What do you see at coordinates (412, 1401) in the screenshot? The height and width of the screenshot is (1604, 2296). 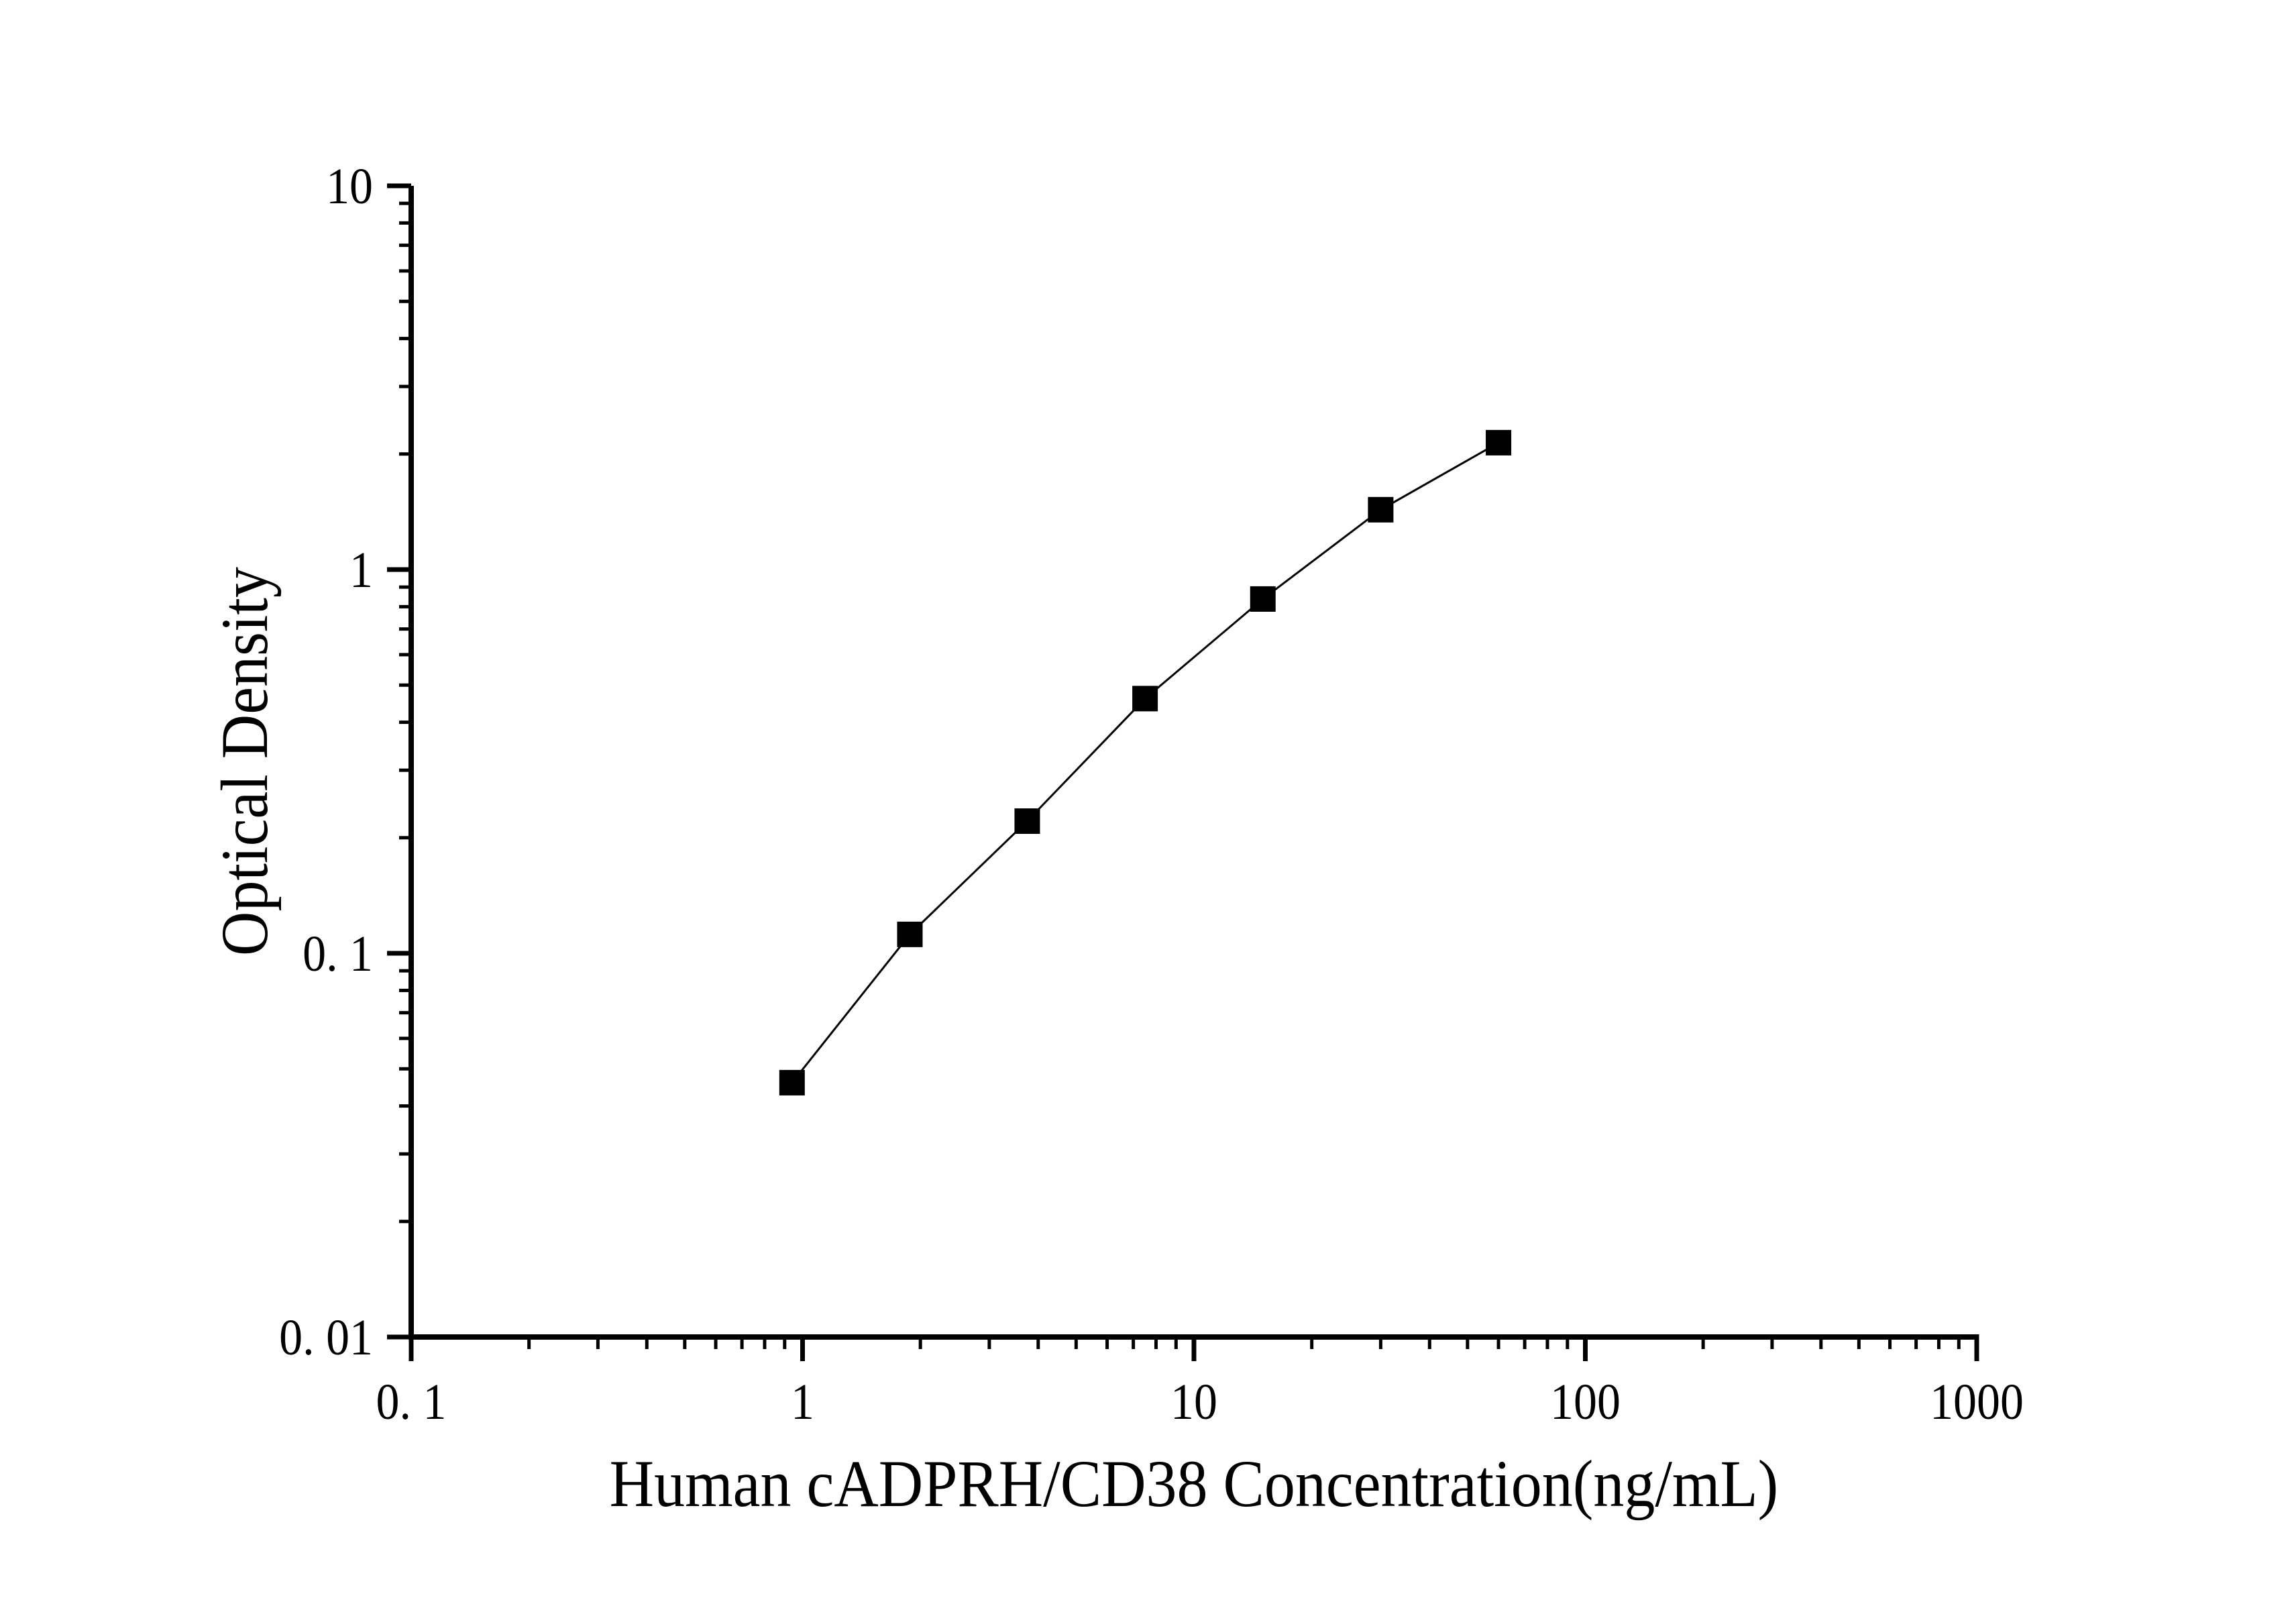 I see `x-tick-label: 0. 1` at bounding box center [412, 1401].